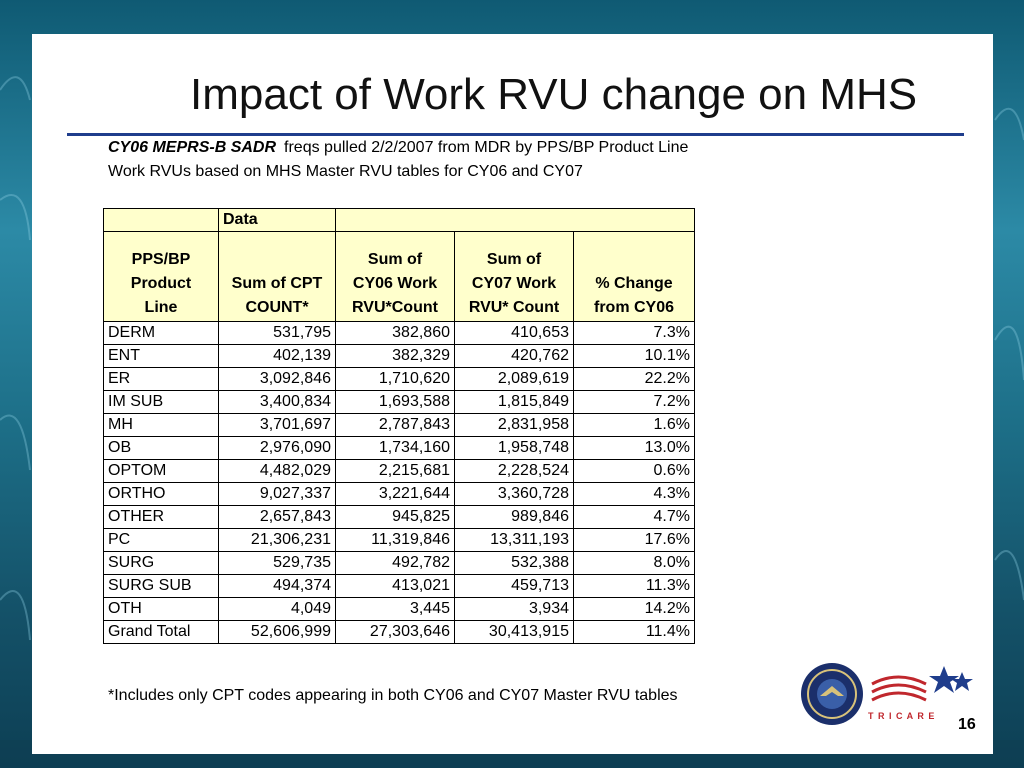 This screenshot has width=1024, height=768. Describe the element at coordinates (514, 333) in the screenshot. I see `cy07-rvu-cell: 410,653` at that location.